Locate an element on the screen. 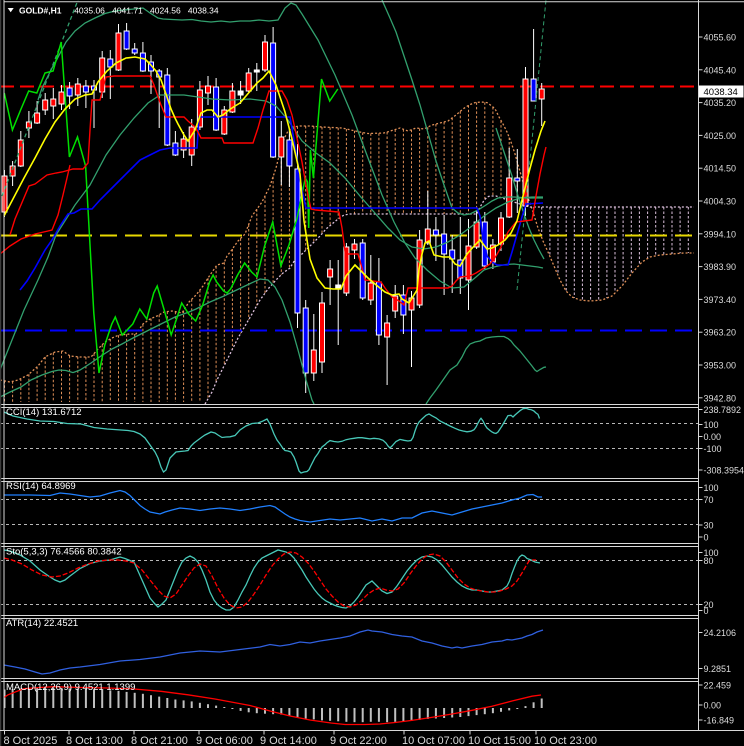 The height and width of the screenshot is (746, 744). svg-text: MACD(12,26,9) 9.4521 1.1399 is located at coordinates (70, 687).